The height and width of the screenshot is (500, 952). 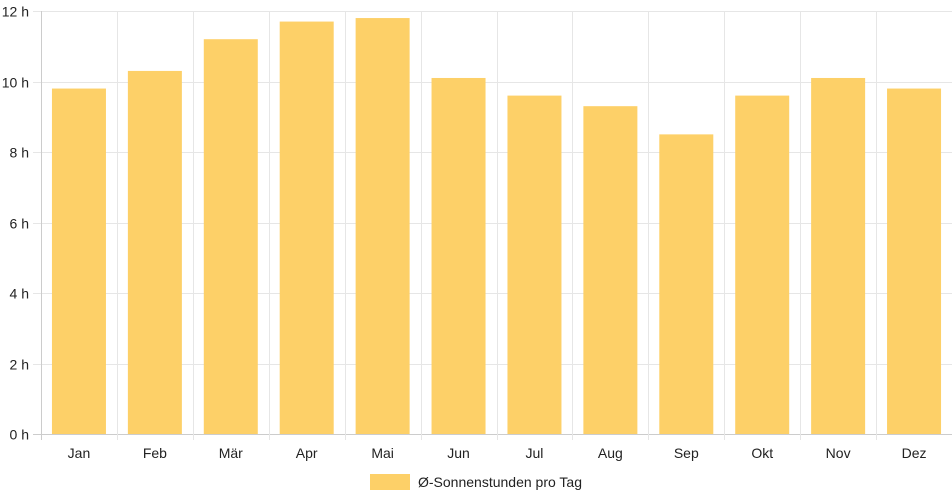 I want to click on bar-nov, so click(x=838, y=255).